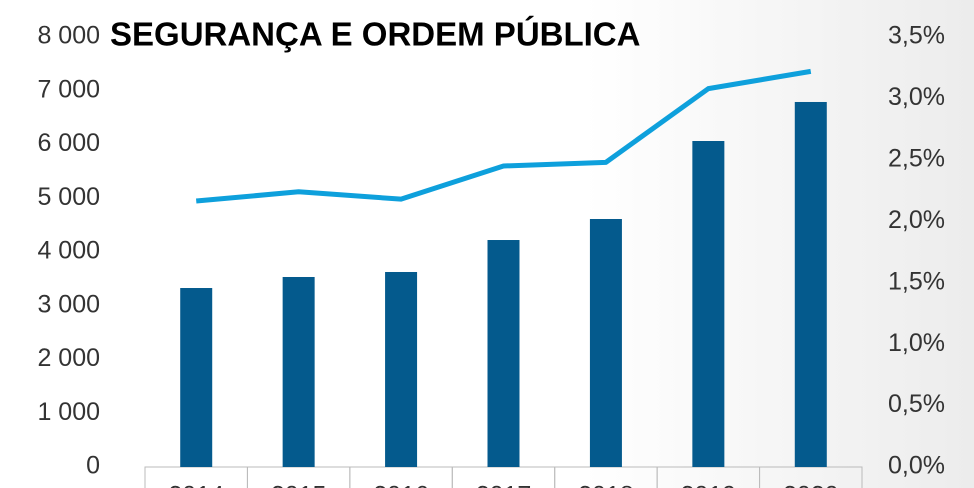 Image resolution: width=974 pixels, height=488 pixels. What do you see at coordinates (375, 34) in the screenshot?
I see `chart-title: SEGURANÇA E ORDEM PÚBLICA` at bounding box center [375, 34].